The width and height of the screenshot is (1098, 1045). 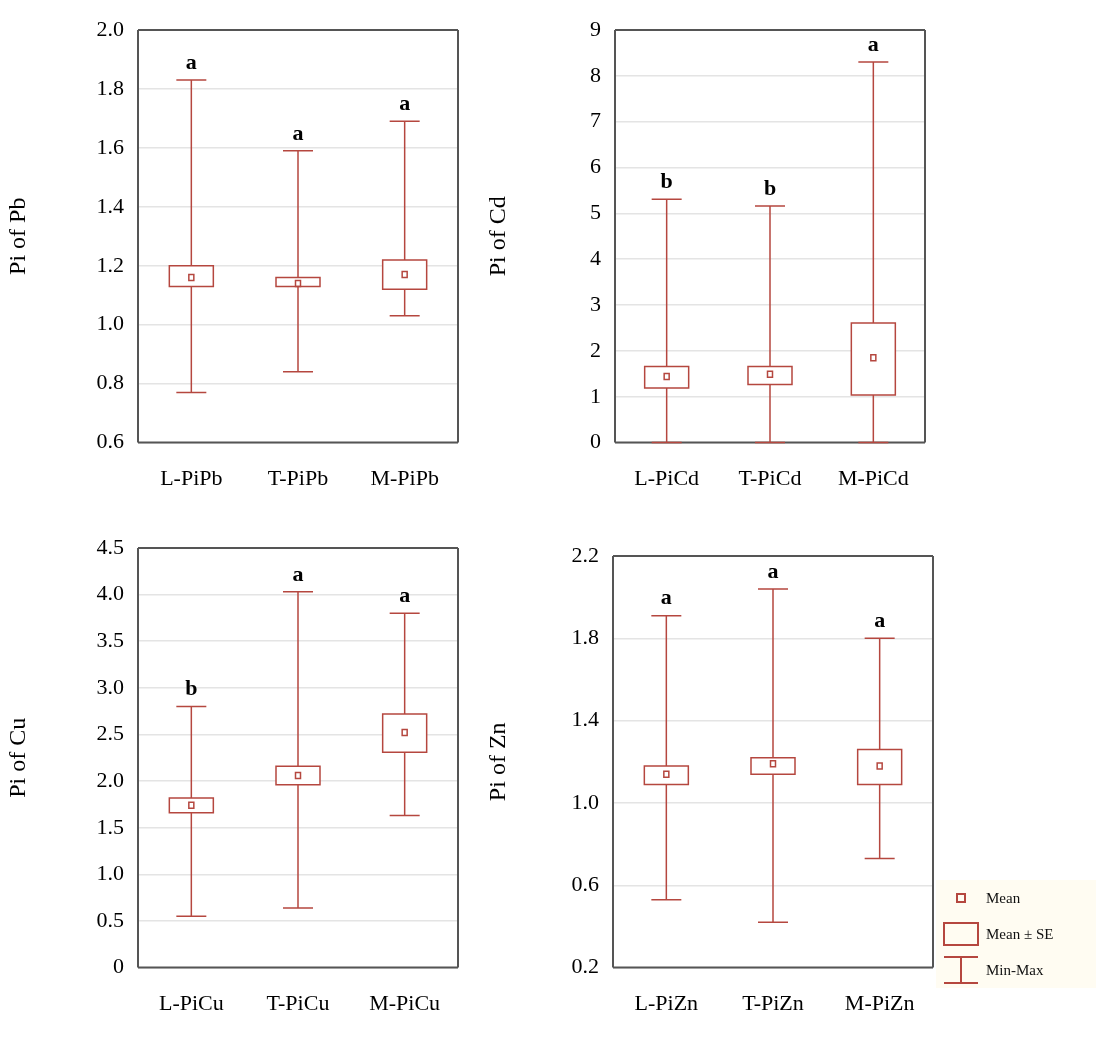 What do you see at coordinates (1003, 898) in the screenshot?
I see `text: Mean` at bounding box center [1003, 898].